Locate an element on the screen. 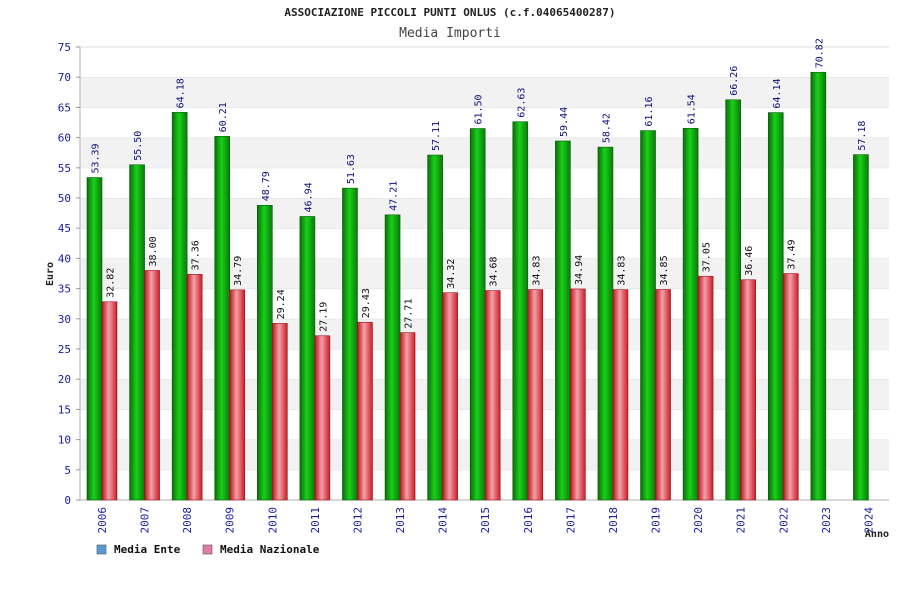 The width and height of the screenshot is (900, 600). y-tick-label: 40 is located at coordinates (64, 258).